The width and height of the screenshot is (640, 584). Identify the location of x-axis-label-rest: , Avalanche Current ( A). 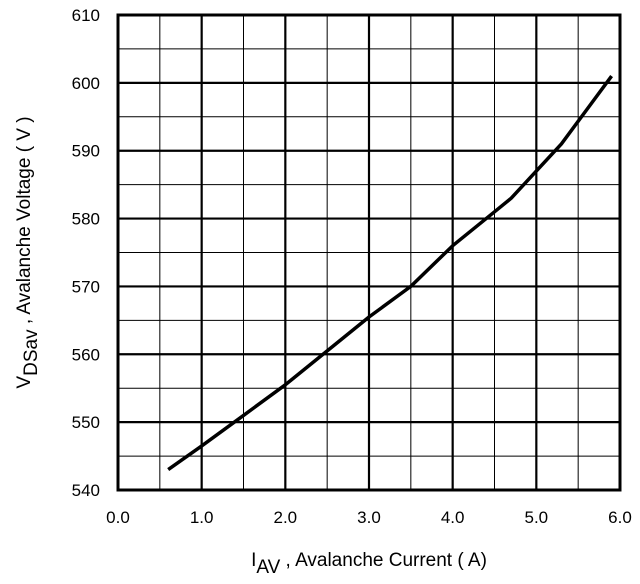
(383, 560).